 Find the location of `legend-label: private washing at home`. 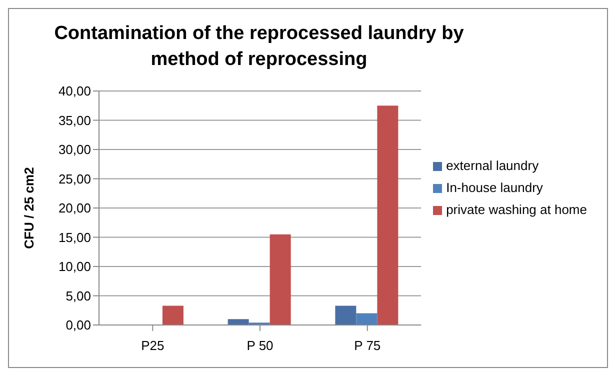

legend-label: private washing at home is located at coordinates (516, 209).